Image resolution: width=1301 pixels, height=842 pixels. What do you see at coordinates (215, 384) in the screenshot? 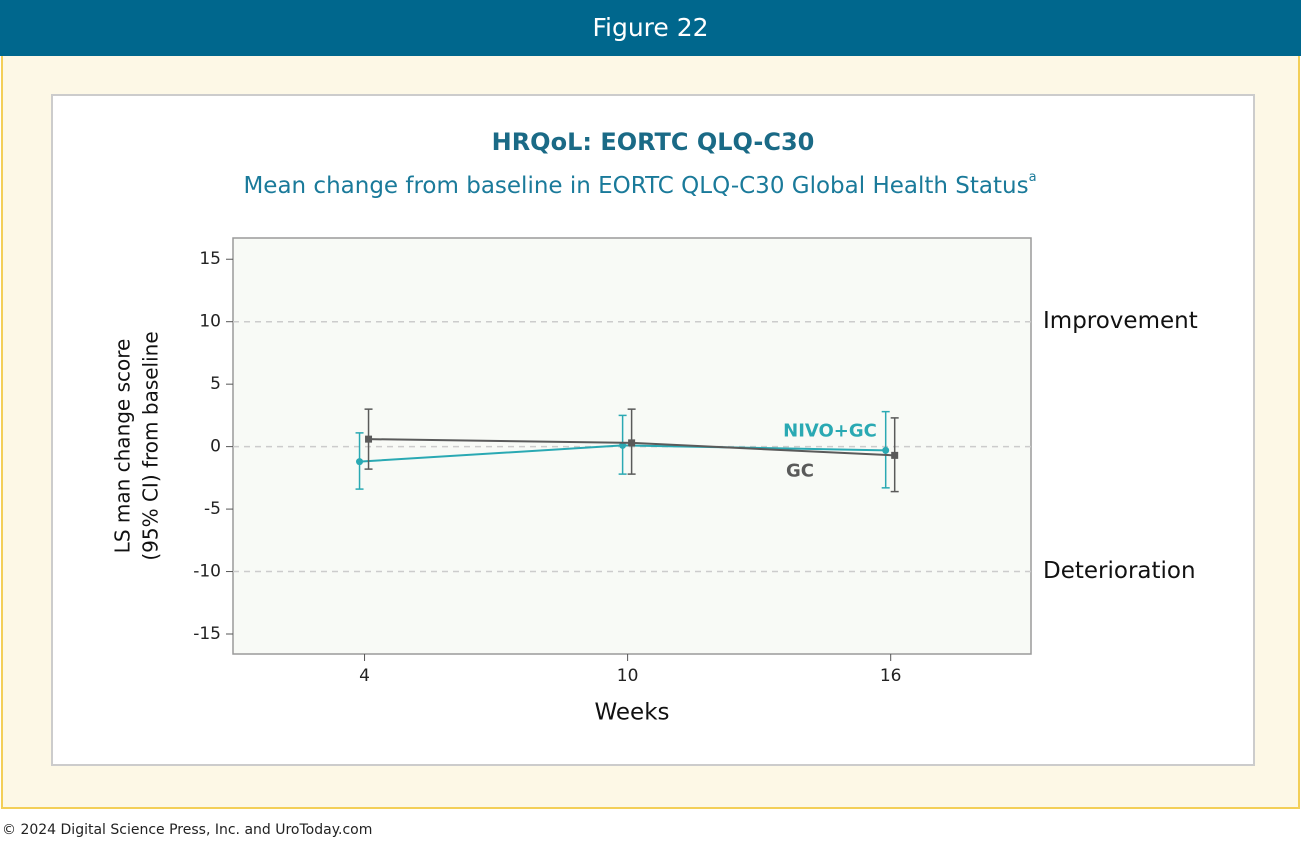
I see `y-tick-label: 5` at bounding box center [215, 384].